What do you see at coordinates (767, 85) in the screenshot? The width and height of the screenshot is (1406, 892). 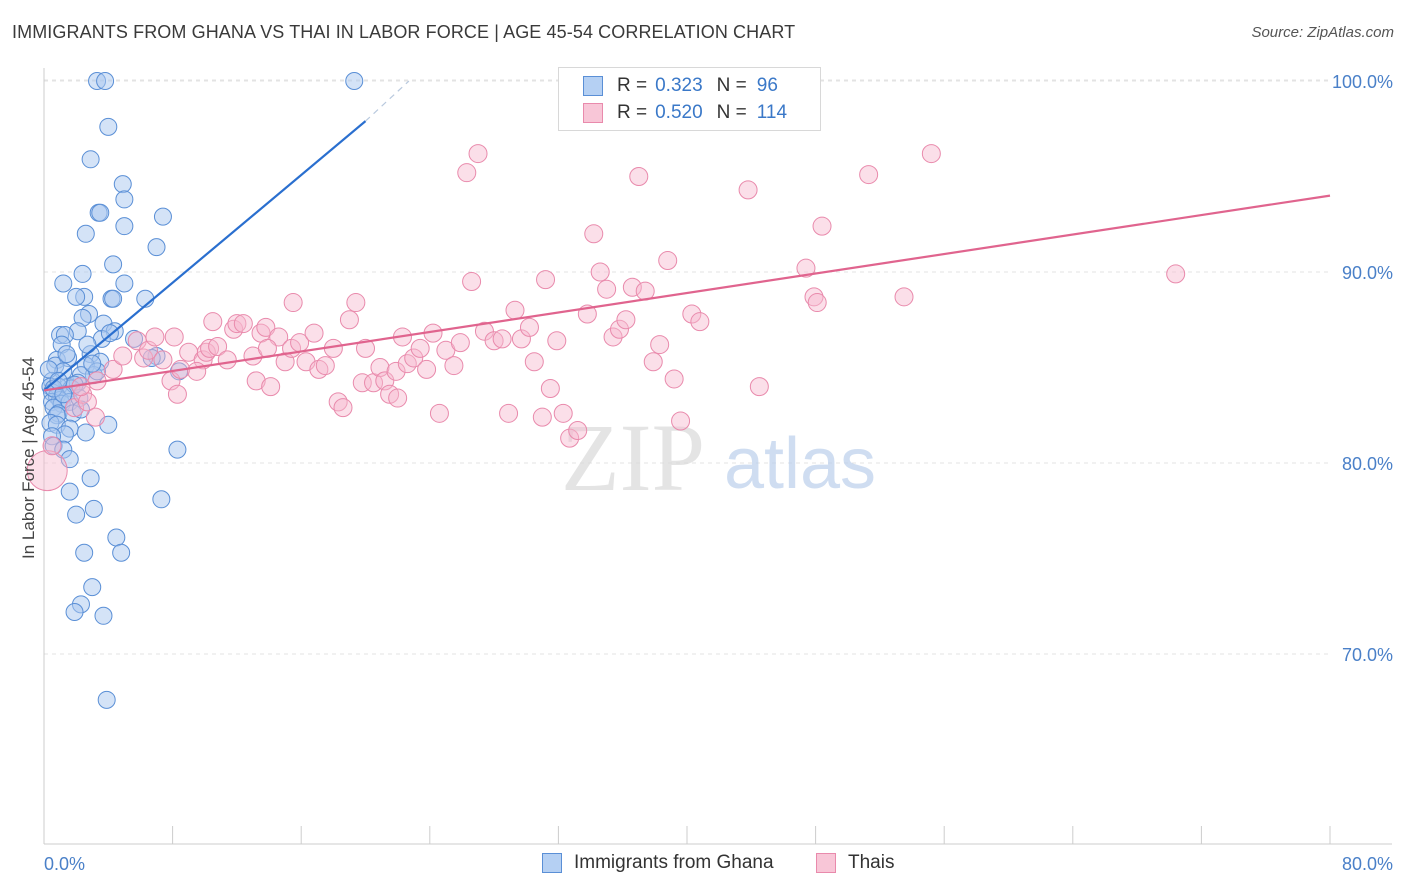 I see `legend-n-value: 96` at bounding box center [767, 85].